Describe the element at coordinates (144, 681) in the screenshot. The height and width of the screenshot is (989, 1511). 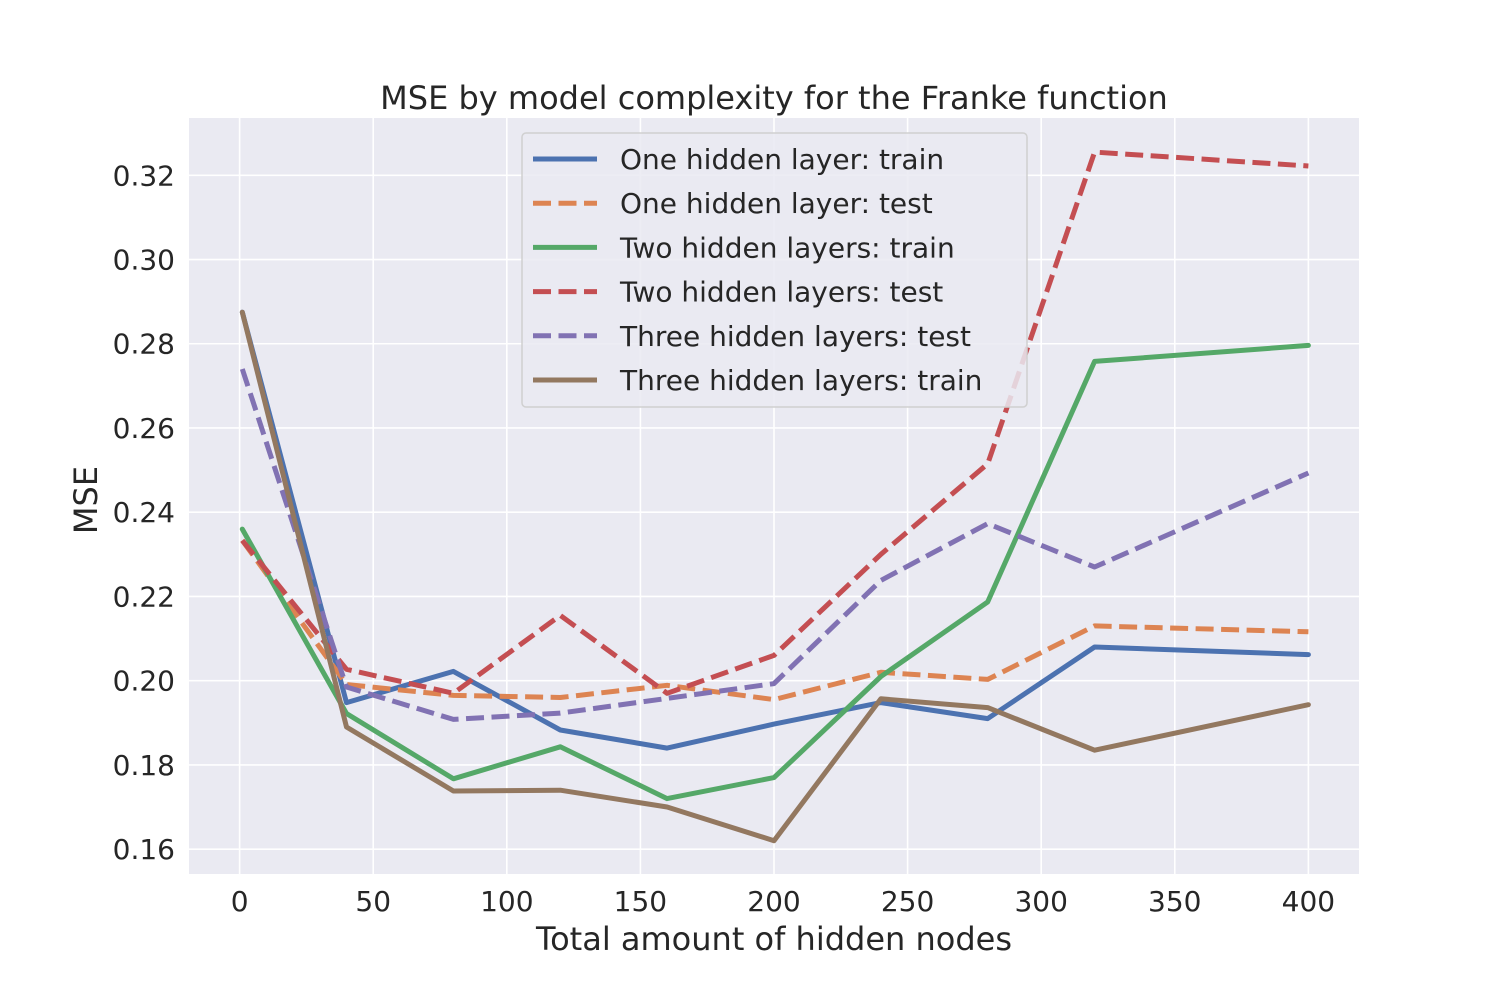
I see `y-tick-label: 0.20` at that location.